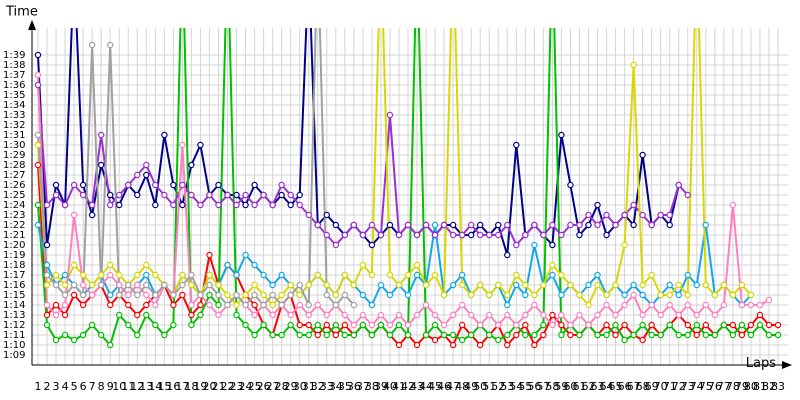 Image resolution: width=800 pixels, height=400 pixels. Describe the element at coordinates (742, 386) in the screenshot. I see `x-tick-label: 79` at that location.